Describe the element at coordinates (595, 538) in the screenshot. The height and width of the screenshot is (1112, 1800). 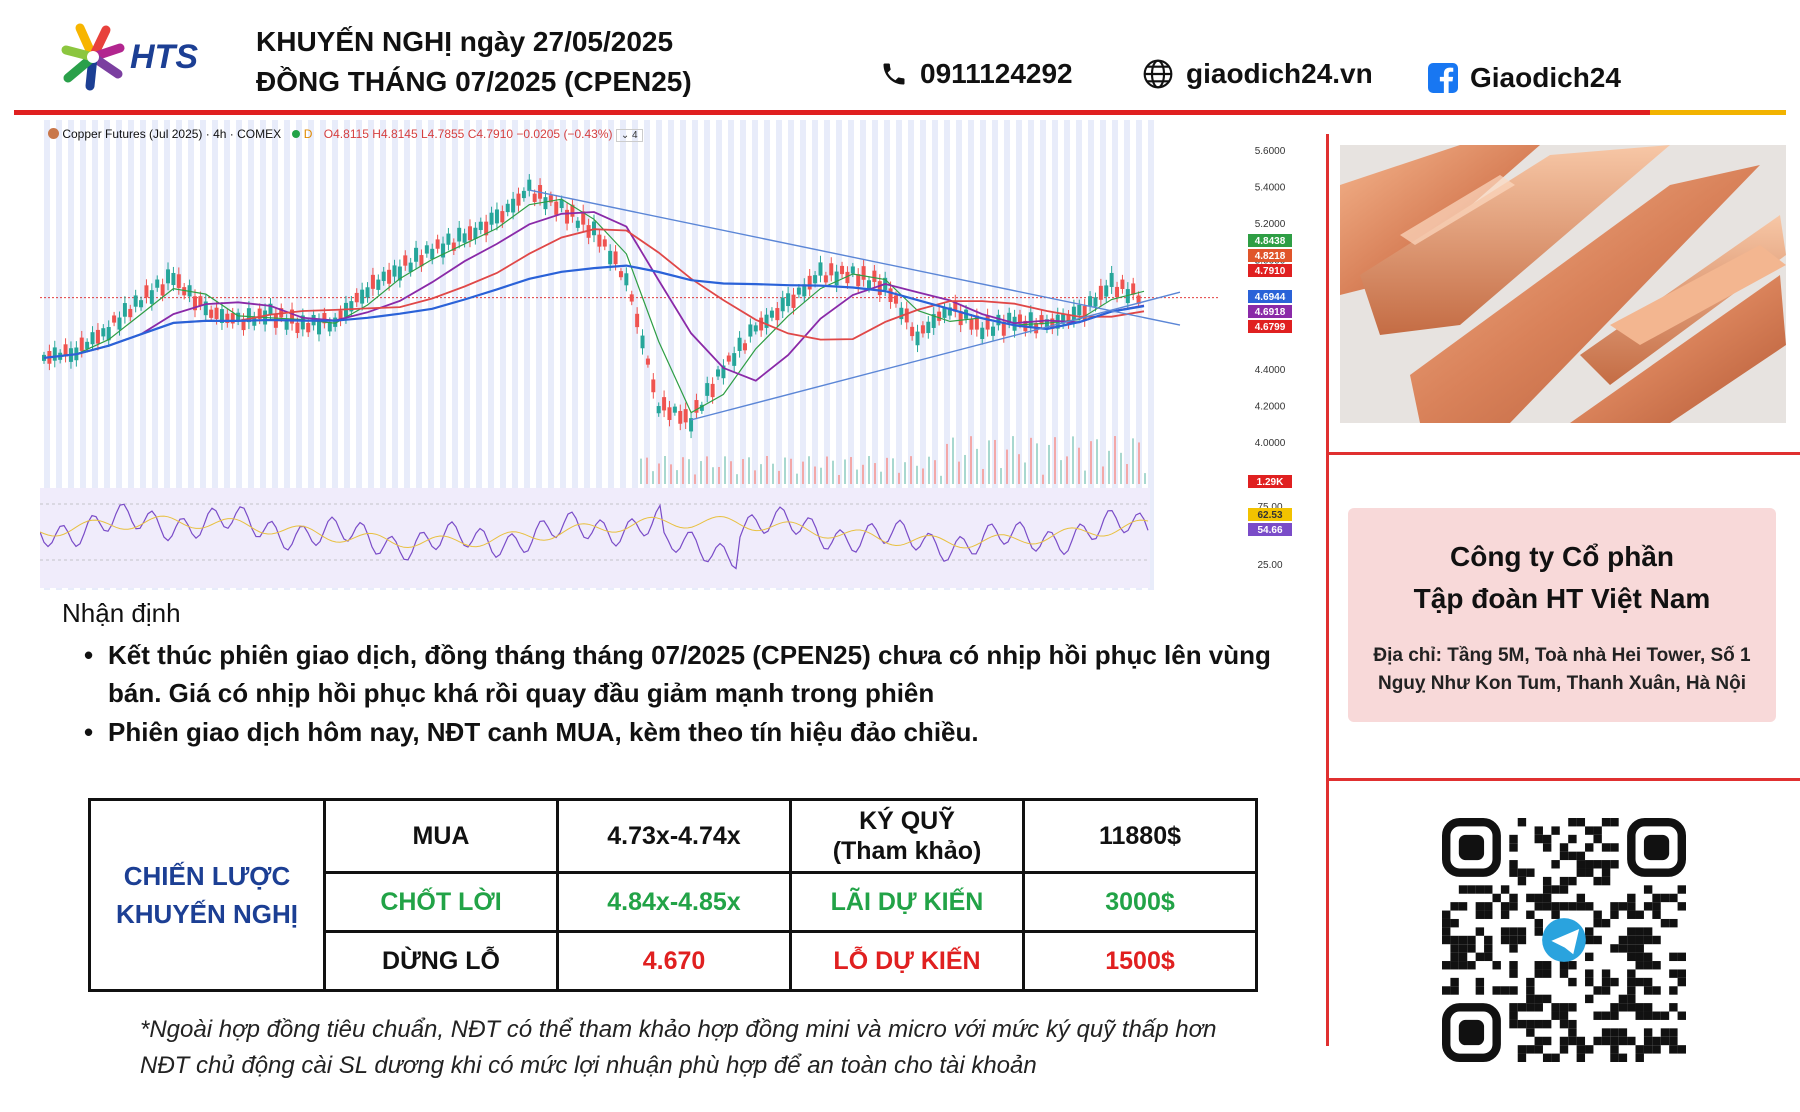
I see `rsi-background` at that location.